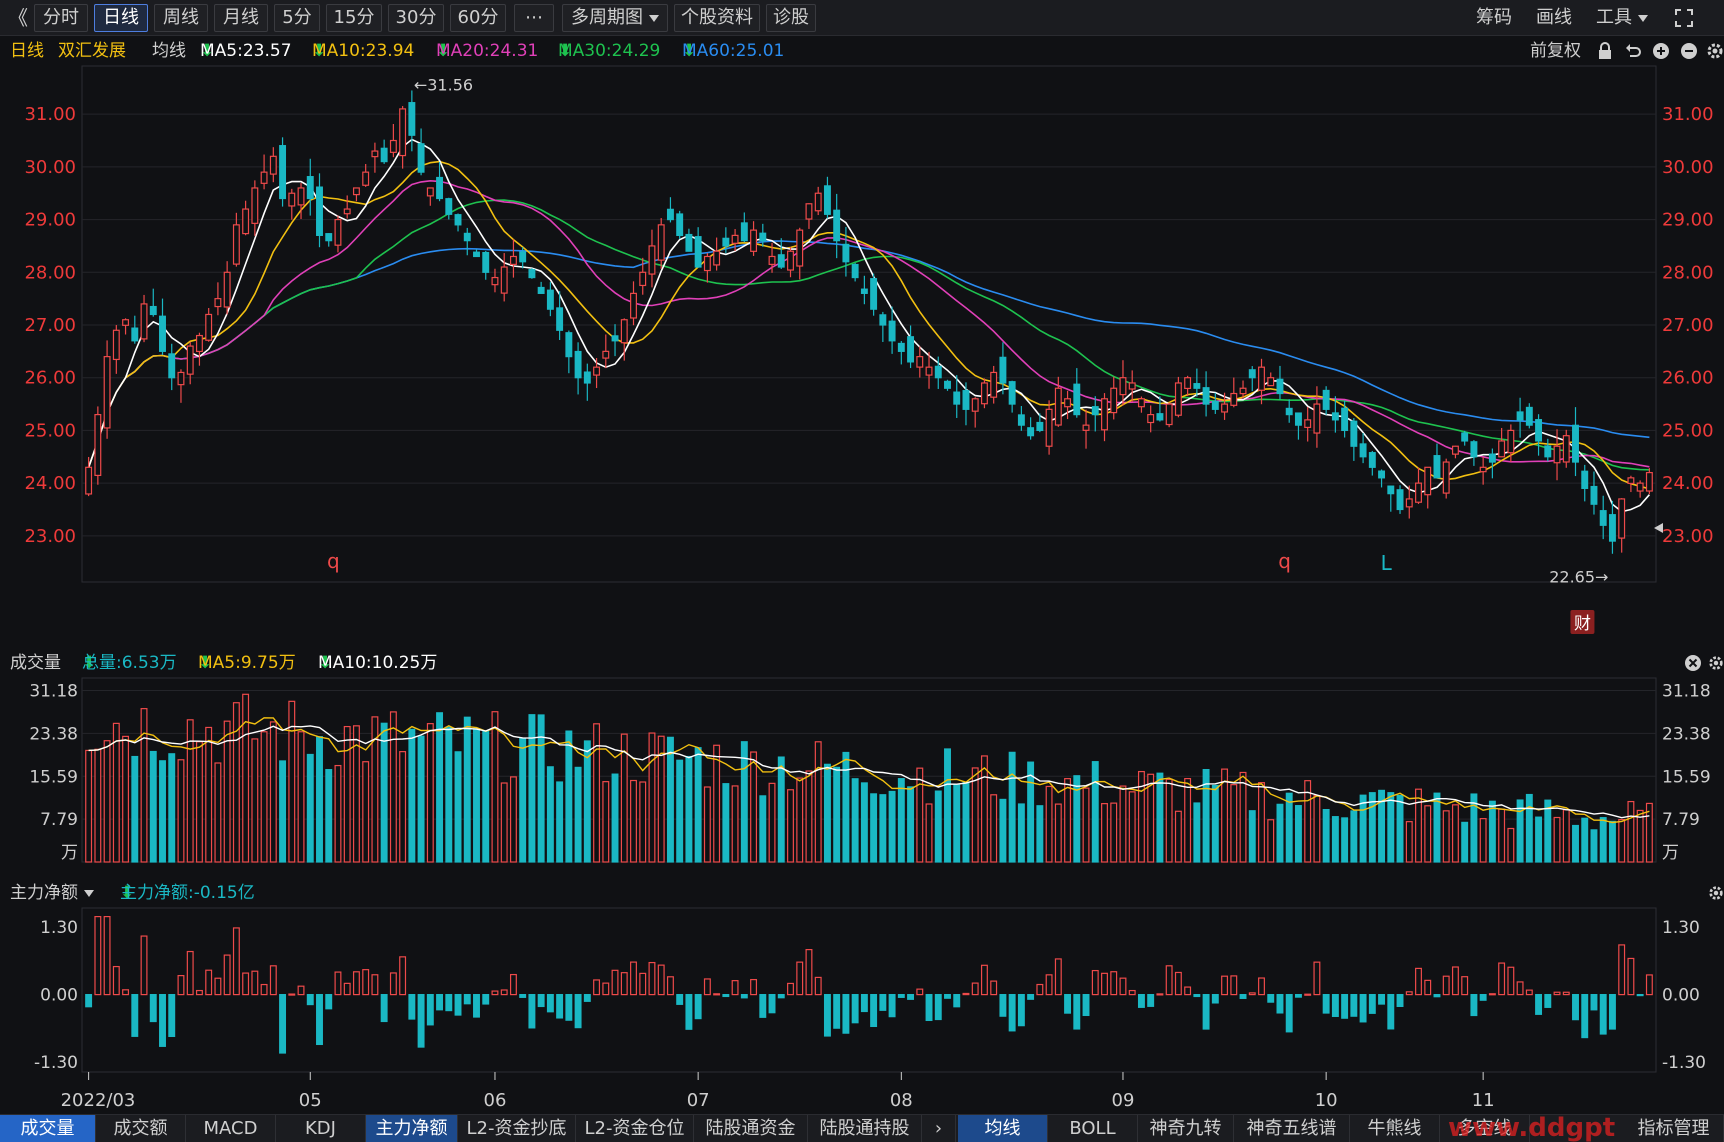 The image size is (1724, 1142). I want to click on chips-button: 筹码, so click(1494, 17).